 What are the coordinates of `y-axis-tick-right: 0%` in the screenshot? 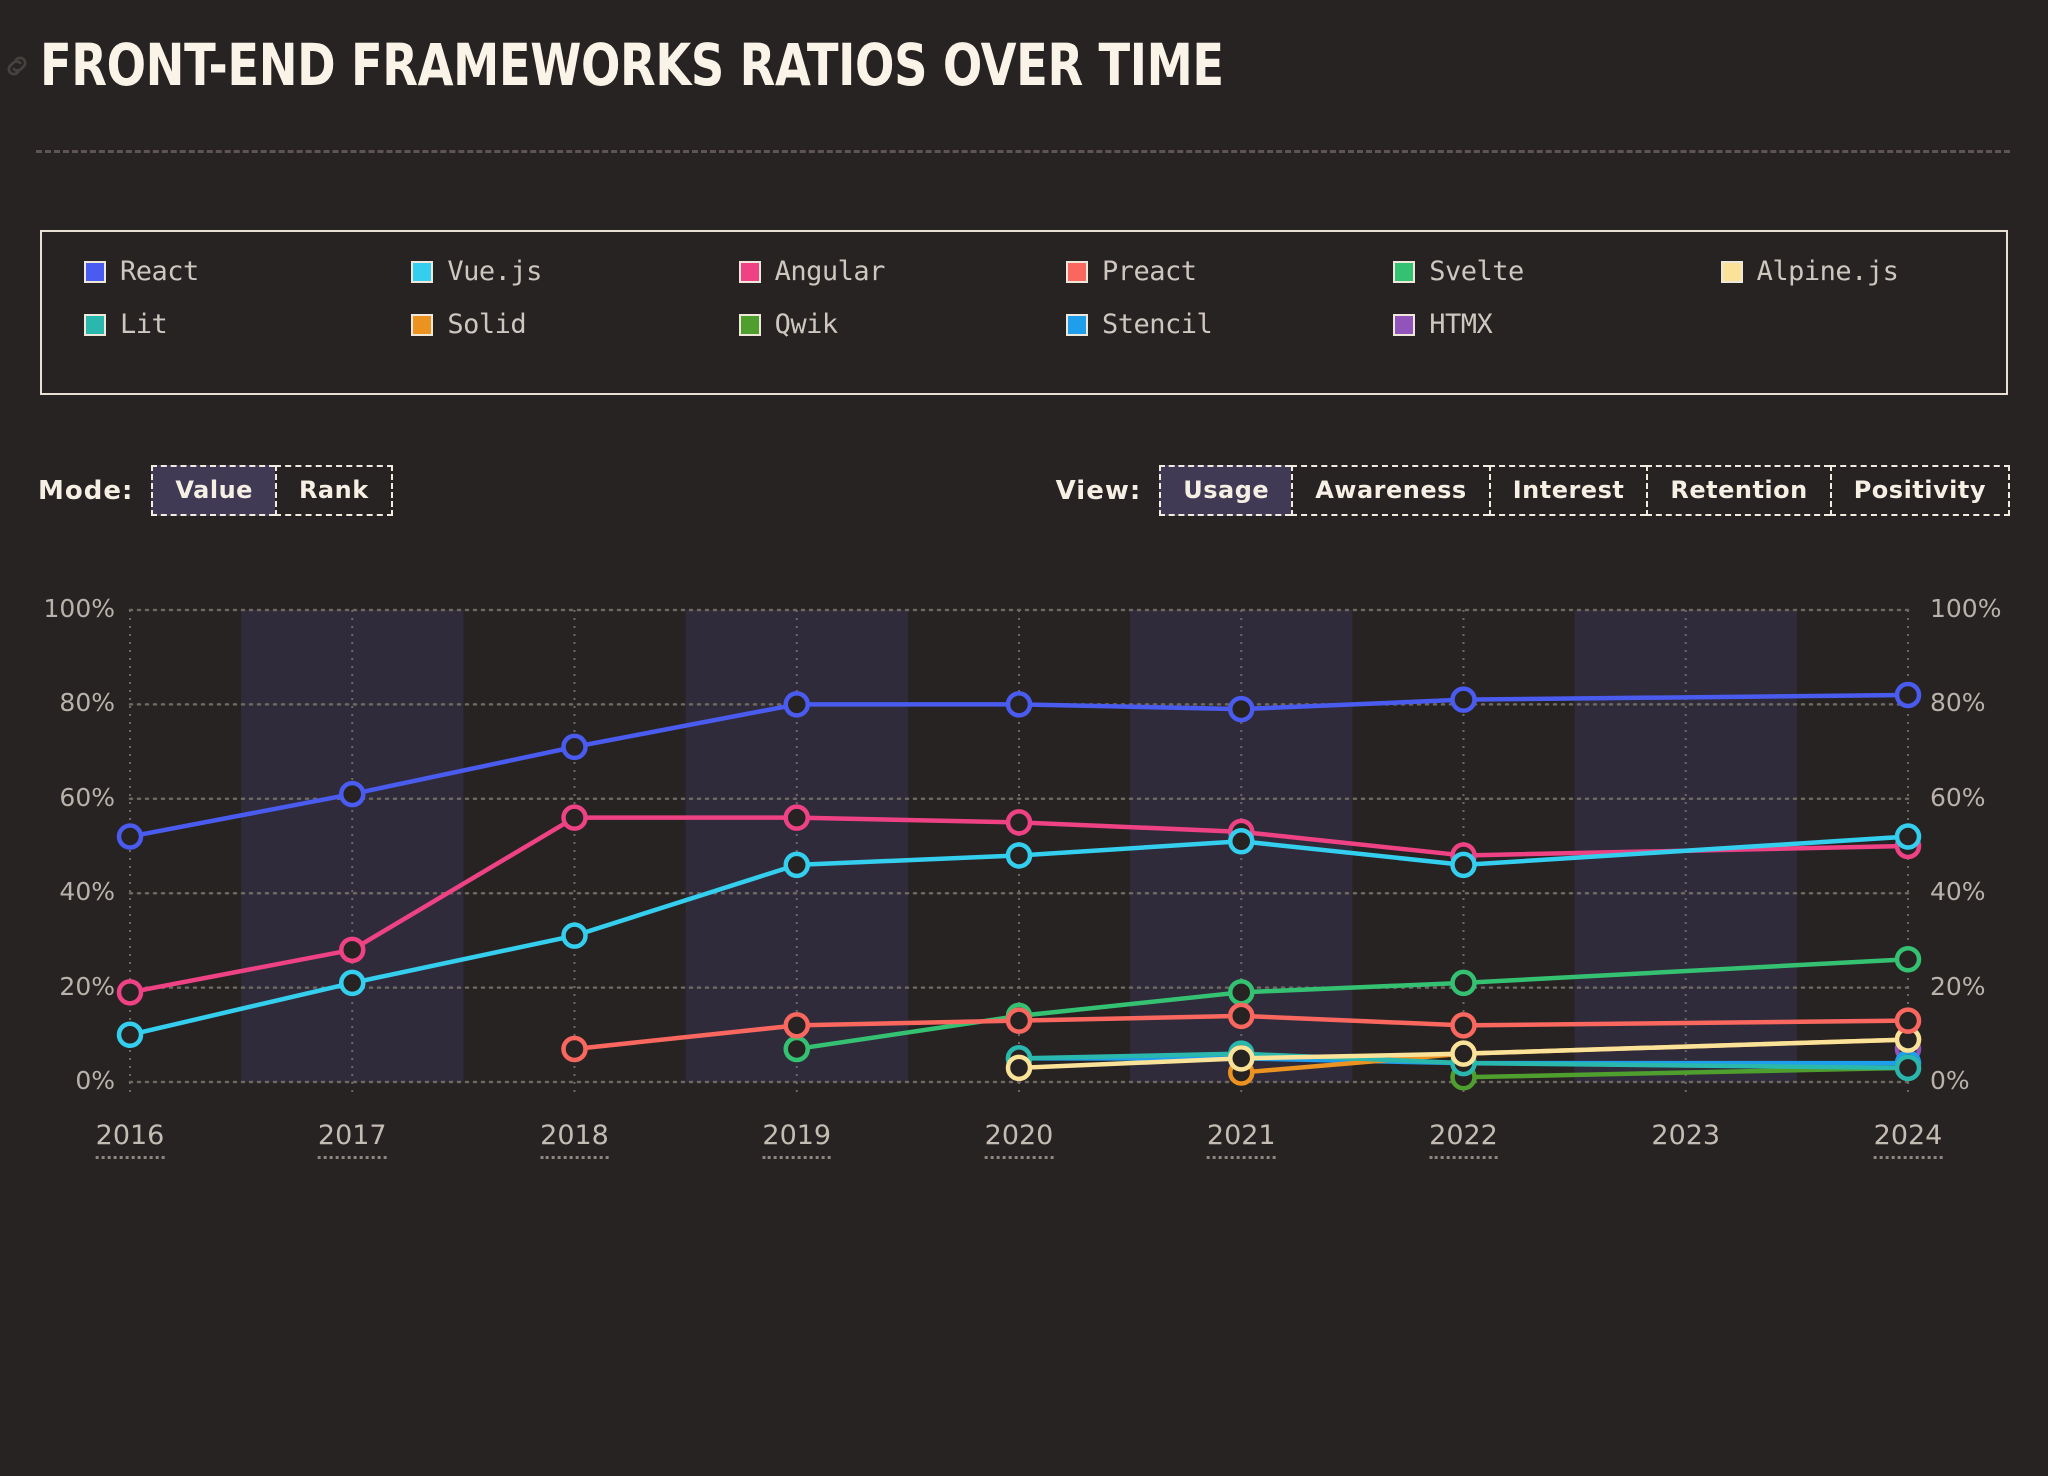 It's located at (1950, 1080).